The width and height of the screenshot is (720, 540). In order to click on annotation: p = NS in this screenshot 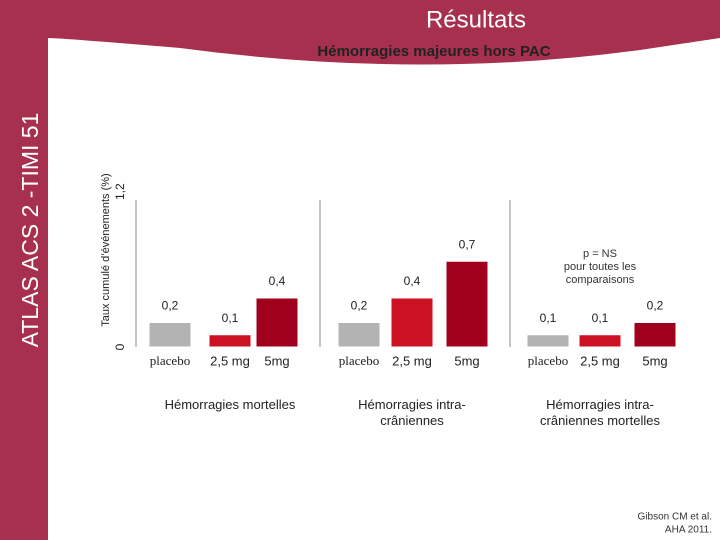, I will do `click(600, 254)`.